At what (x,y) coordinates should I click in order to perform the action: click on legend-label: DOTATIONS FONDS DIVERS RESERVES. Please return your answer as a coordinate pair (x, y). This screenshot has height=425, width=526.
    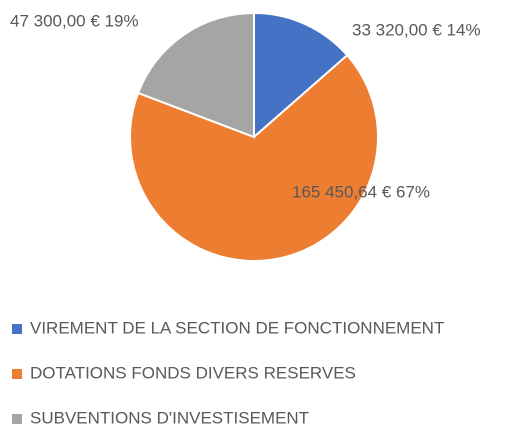
    Looking at the image, I should click on (193, 372).